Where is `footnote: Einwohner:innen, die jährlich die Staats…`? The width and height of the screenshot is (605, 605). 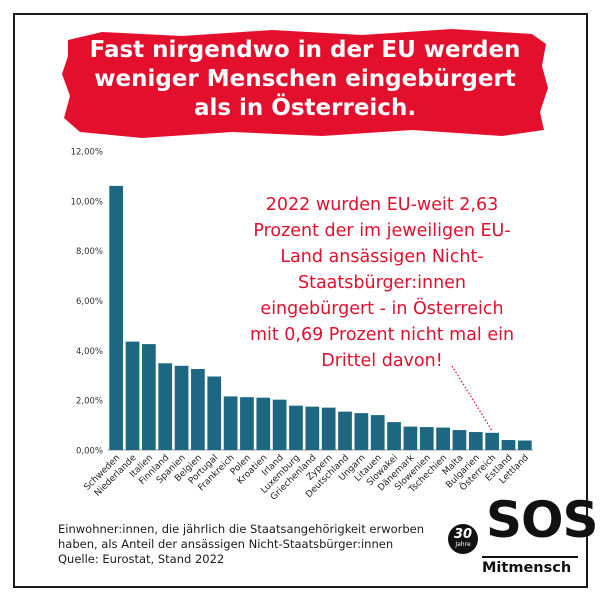 footnote: Einwohner:innen, die jährlich die Staats… is located at coordinates (241, 544).